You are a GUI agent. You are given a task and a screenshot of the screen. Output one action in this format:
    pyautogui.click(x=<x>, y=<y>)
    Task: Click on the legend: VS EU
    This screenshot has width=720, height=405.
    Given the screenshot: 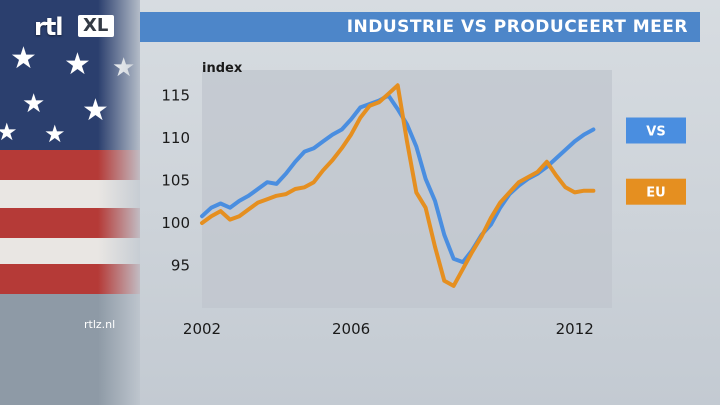 What is the action you would take?
    pyautogui.click(x=656, y=161)
    